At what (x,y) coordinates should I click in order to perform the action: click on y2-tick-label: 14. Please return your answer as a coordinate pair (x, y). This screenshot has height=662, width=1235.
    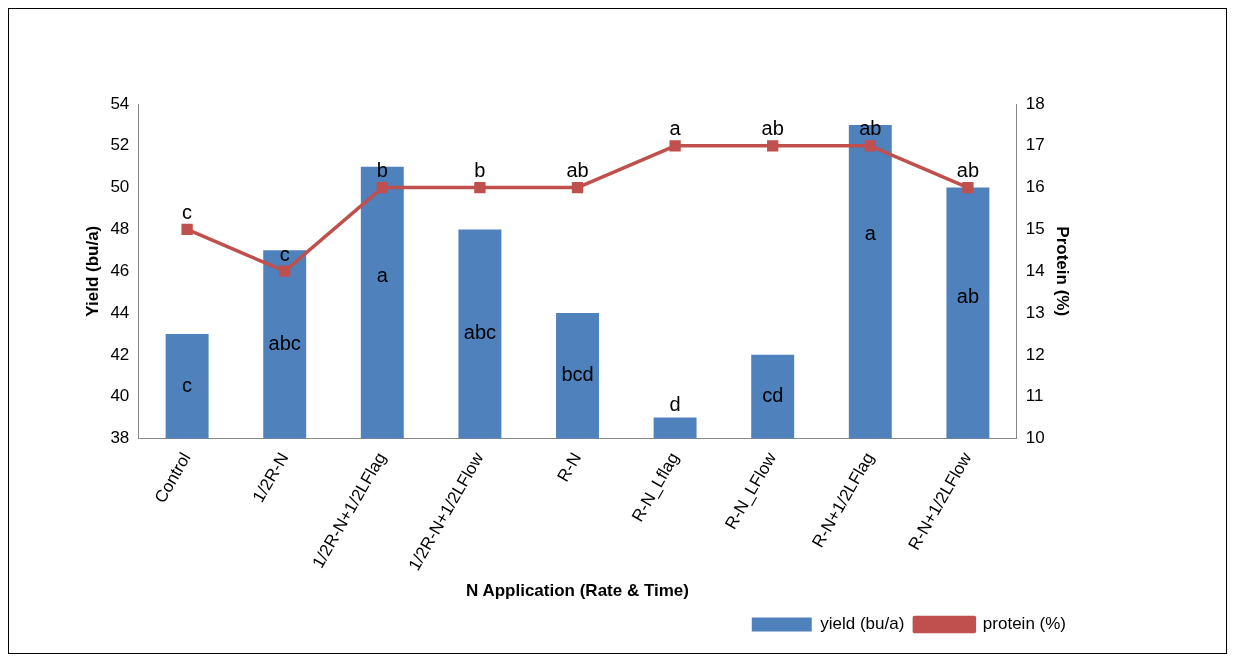
    Looking at the image, I should click on (1035, 270).